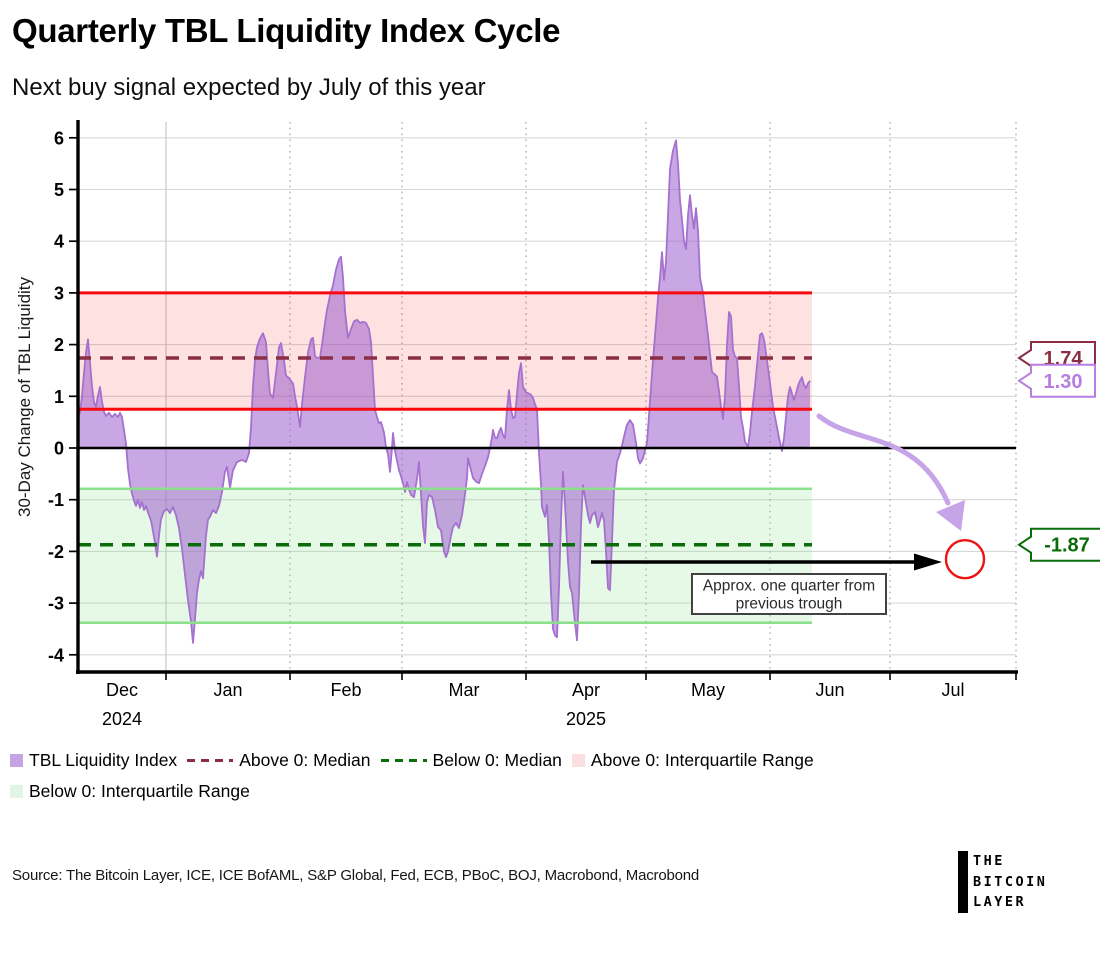 The image size is (1100, 953). What do you see at coordinates (789, 586) in the screenshot?
I see `trough-annotation-line1: Approx. one quarter from` at bounding box center [789, 586].